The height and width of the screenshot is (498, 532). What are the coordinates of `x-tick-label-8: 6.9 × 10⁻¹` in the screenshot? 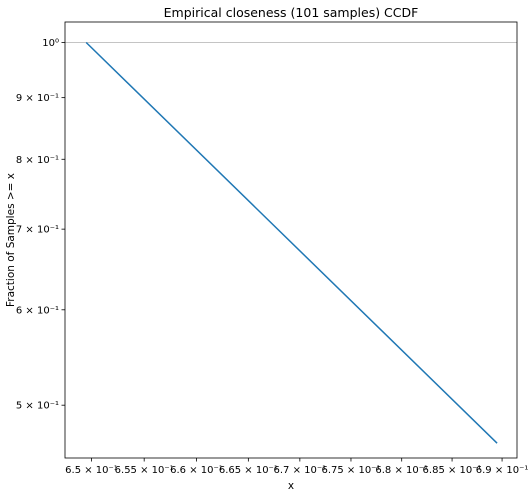 It's located at (502, 470).